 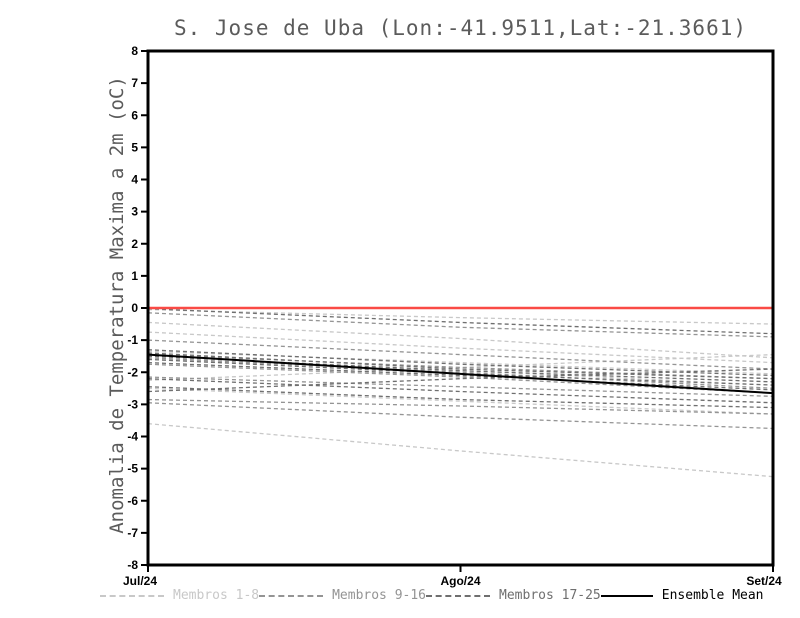 What do you see at coordinates (460, 581) in the screenshot?
I see `x-tick-label: Ago/24` at bounding box center [460, 581].